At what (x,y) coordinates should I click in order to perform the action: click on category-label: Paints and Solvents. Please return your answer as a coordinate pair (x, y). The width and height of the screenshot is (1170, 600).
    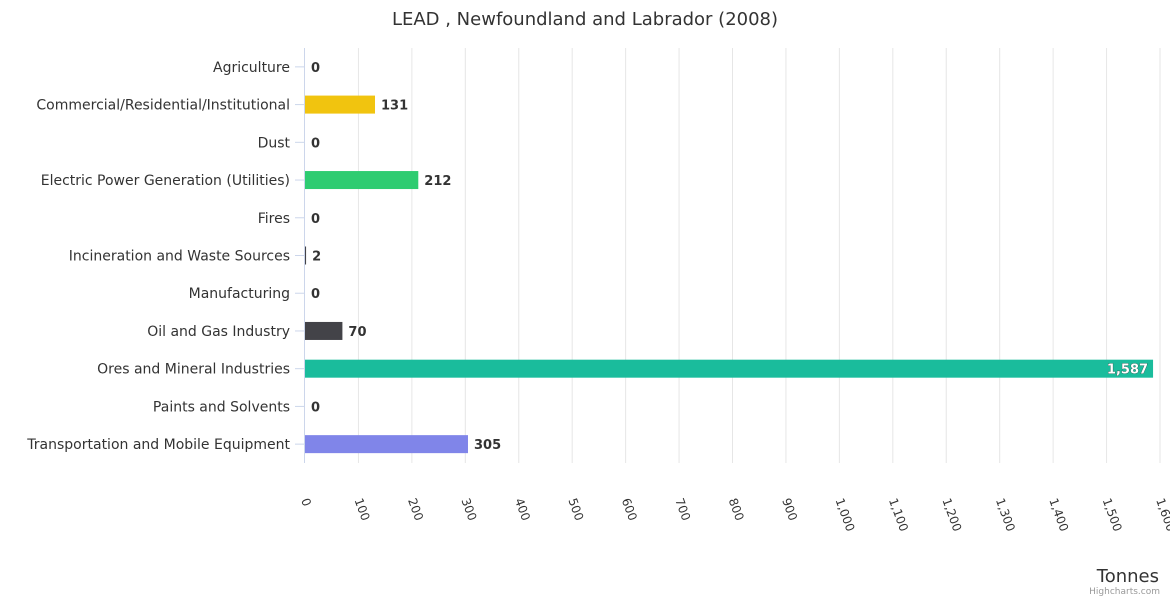
    Looking at the image, I should click on (221, 407).